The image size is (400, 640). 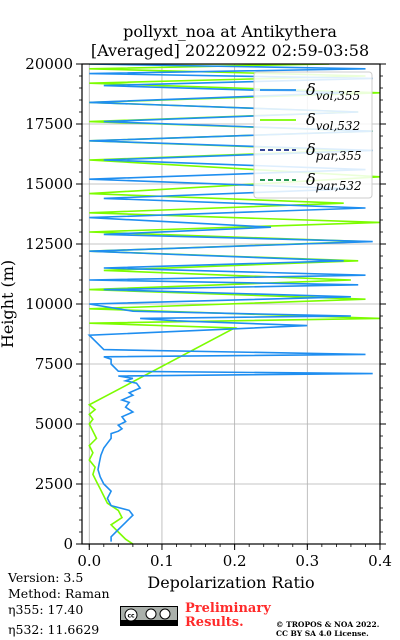 I want to click on legend-subscript: vol,532, so click(x=338, y=126).